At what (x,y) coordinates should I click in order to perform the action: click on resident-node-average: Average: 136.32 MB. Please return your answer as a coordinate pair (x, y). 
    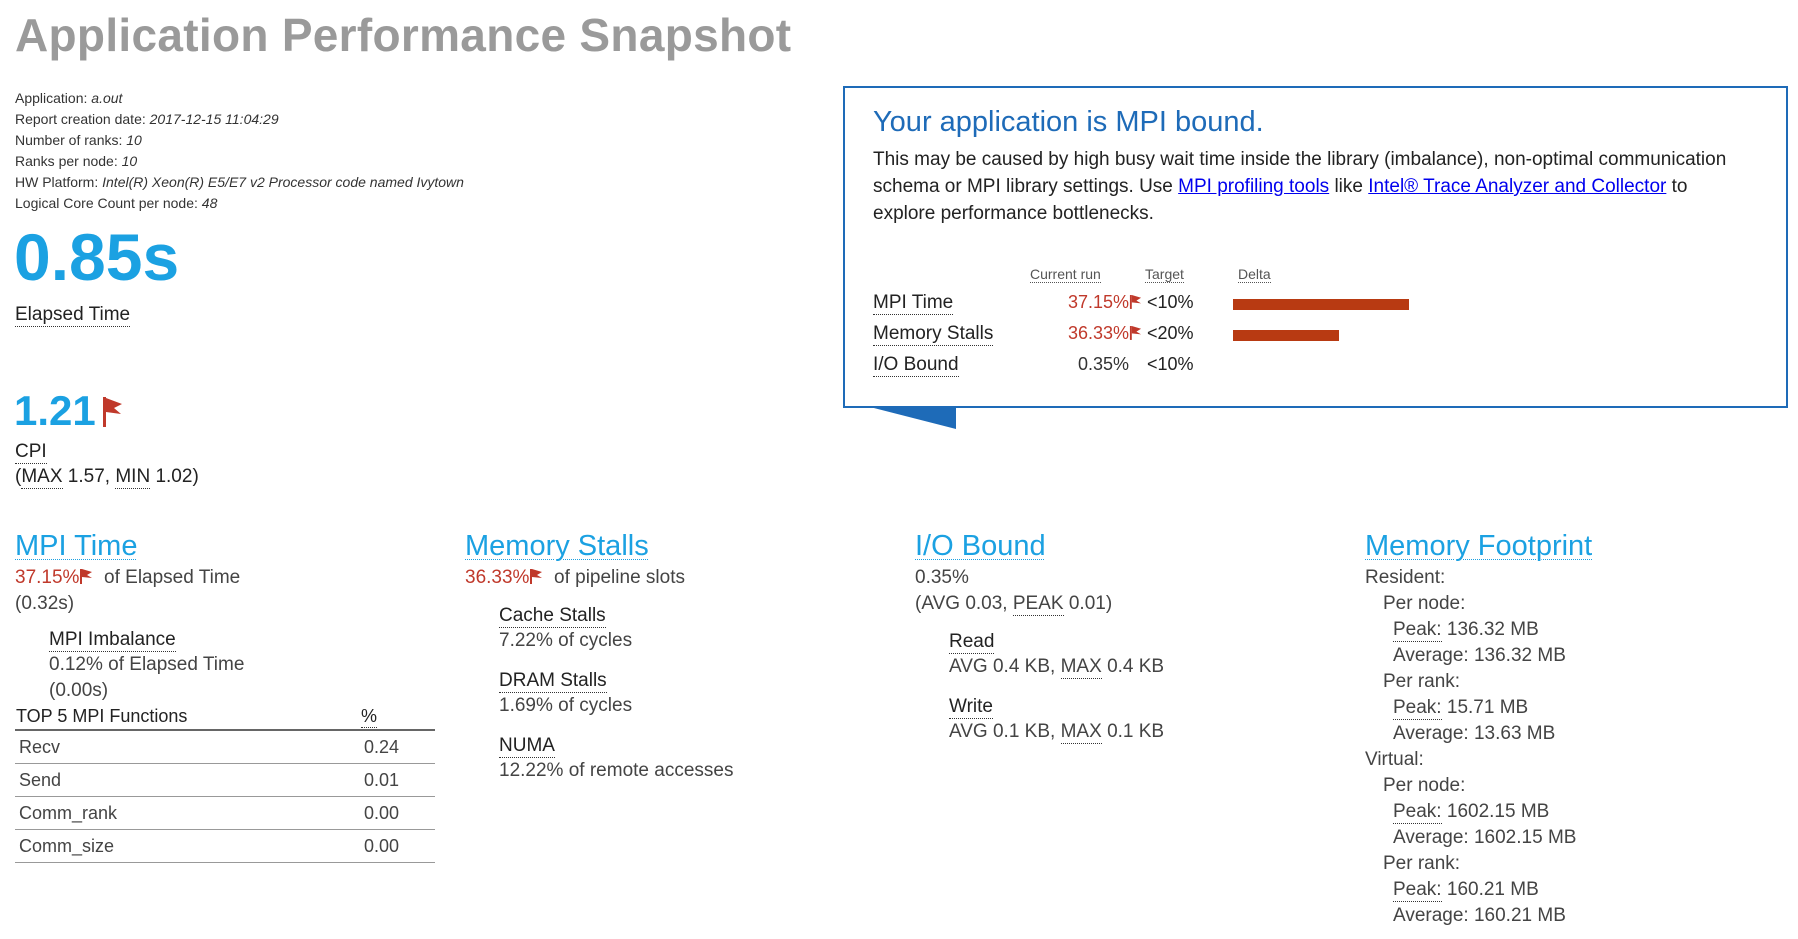
    Looking at the image, I should click on (1479, 655).